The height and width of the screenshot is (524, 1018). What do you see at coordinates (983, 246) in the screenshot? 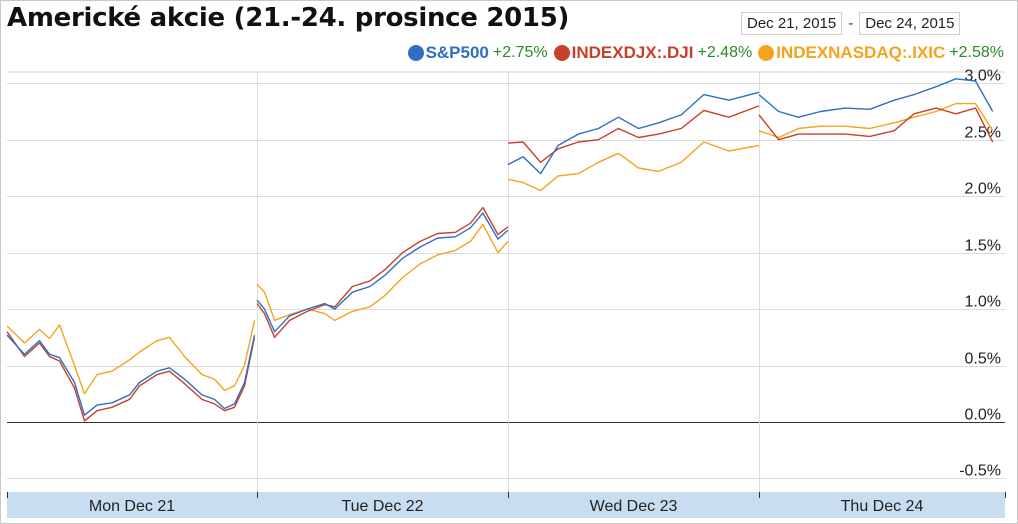
I see `y-tick-label: 1.5%` at bounding box center [983, 246].